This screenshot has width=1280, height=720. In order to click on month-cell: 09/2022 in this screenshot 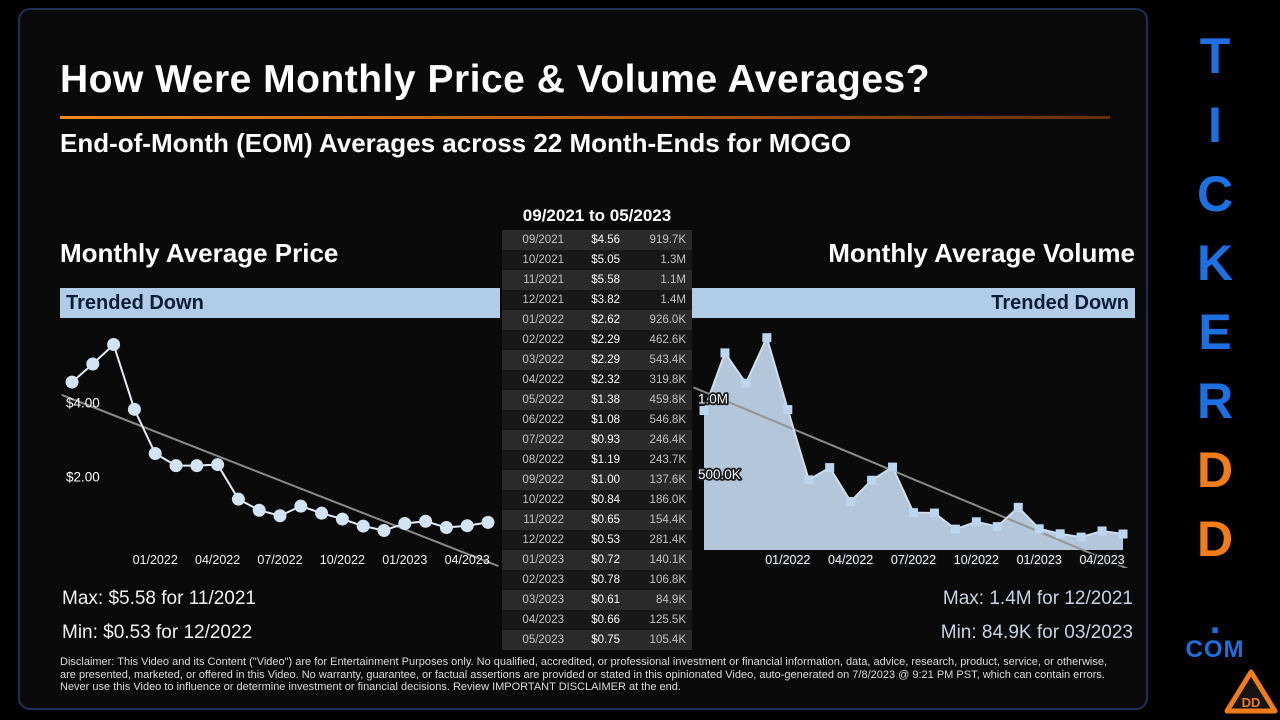, I will do `click(543, 480)`.